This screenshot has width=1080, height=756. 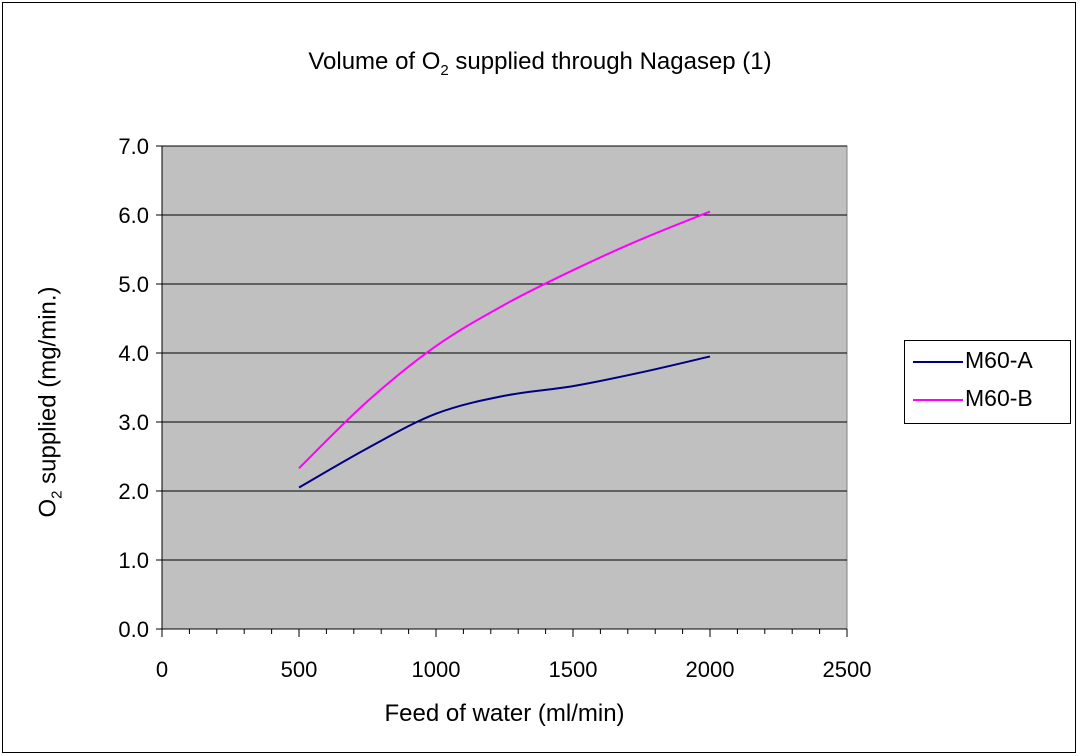 What do you see at coordinates (133, 215) in the screenshot?
I see `y-tick-label-6: 6.0` at bounding box center [133, 215].